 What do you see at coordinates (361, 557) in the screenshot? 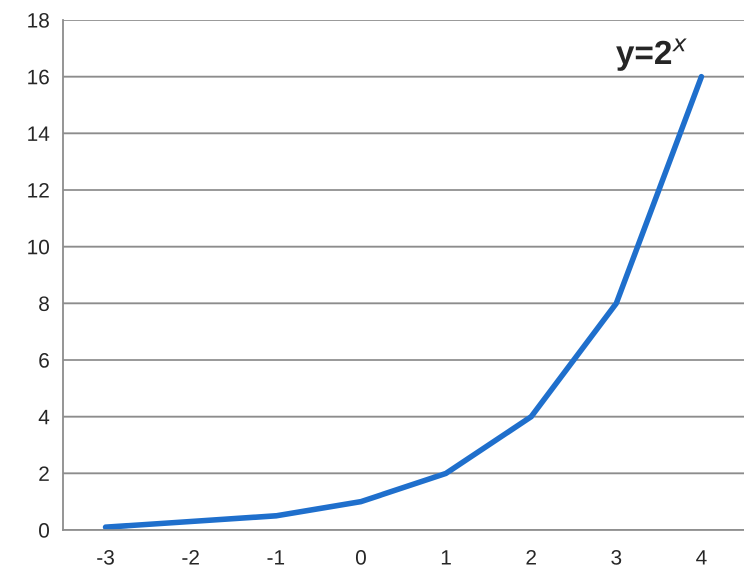
I see `x-tick-label: 0` at bounding box center [361, 557].